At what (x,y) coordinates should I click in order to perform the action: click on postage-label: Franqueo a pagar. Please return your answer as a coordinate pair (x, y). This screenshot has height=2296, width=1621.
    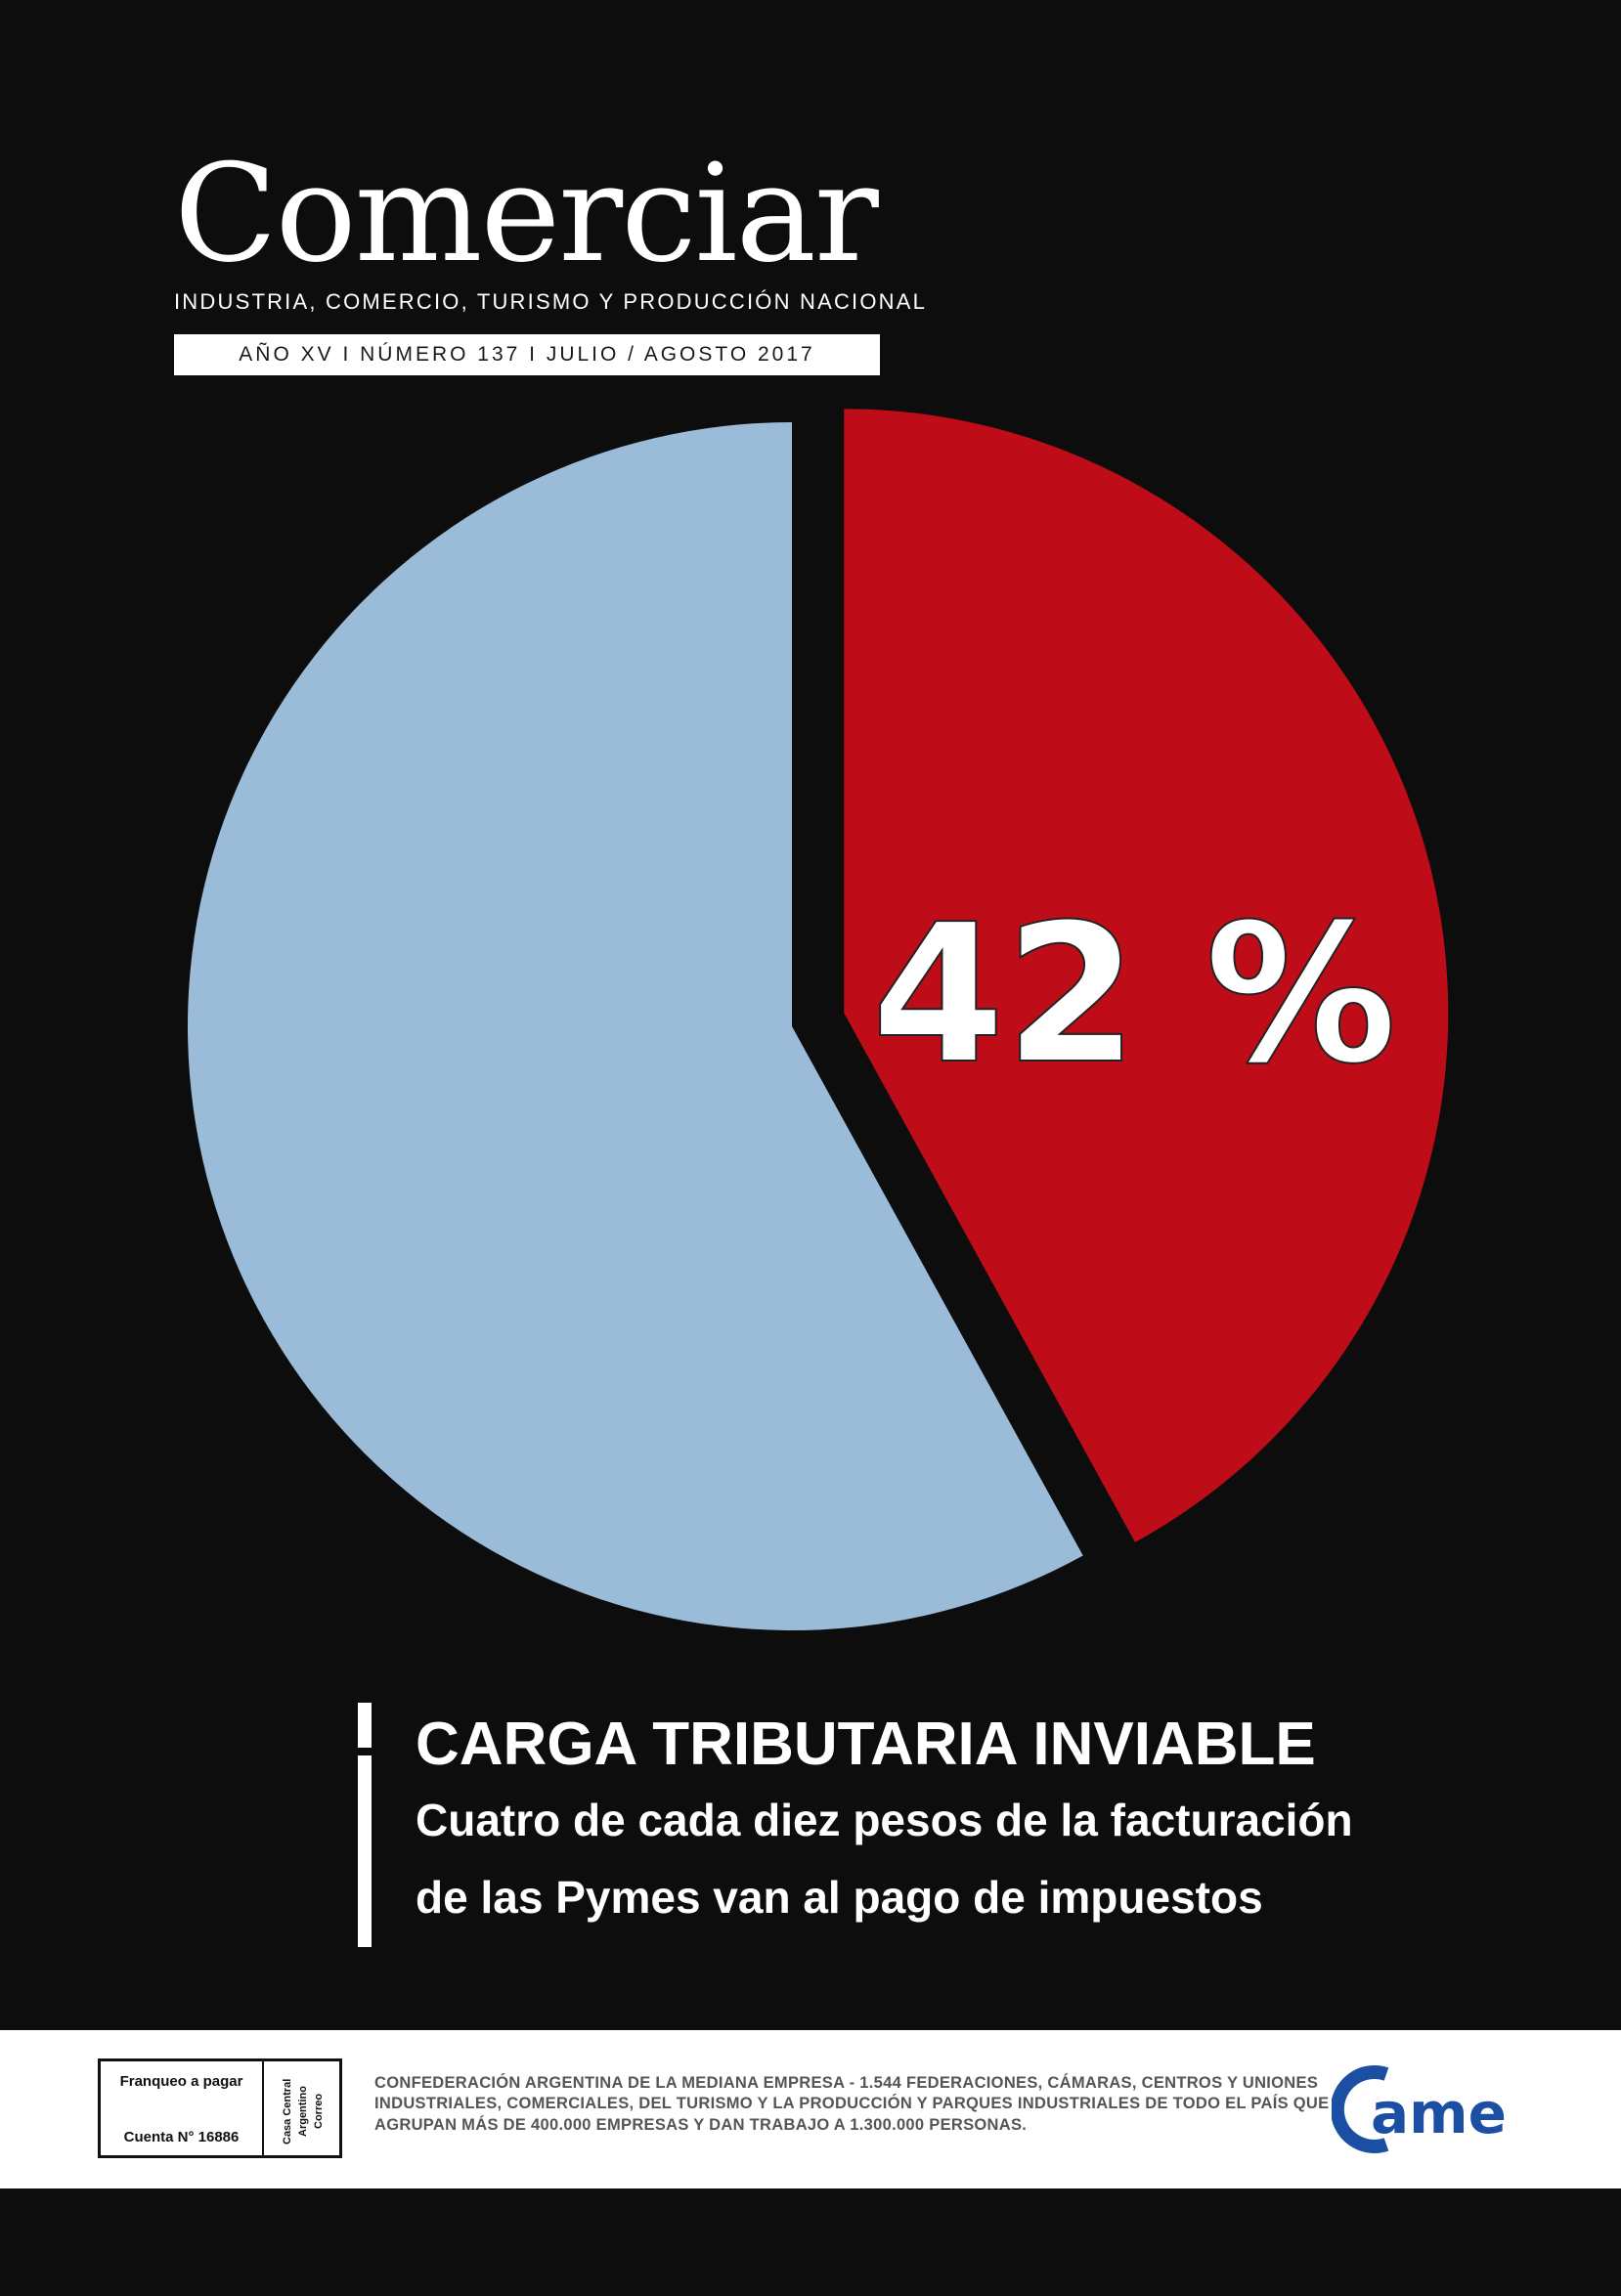
    Looking at the image, I should click on (181, 2081).